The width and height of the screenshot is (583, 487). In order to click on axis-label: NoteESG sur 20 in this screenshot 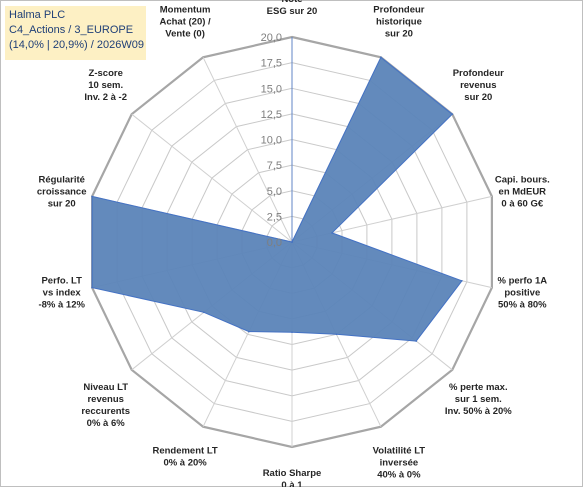, I will do `click(292, 8)`.